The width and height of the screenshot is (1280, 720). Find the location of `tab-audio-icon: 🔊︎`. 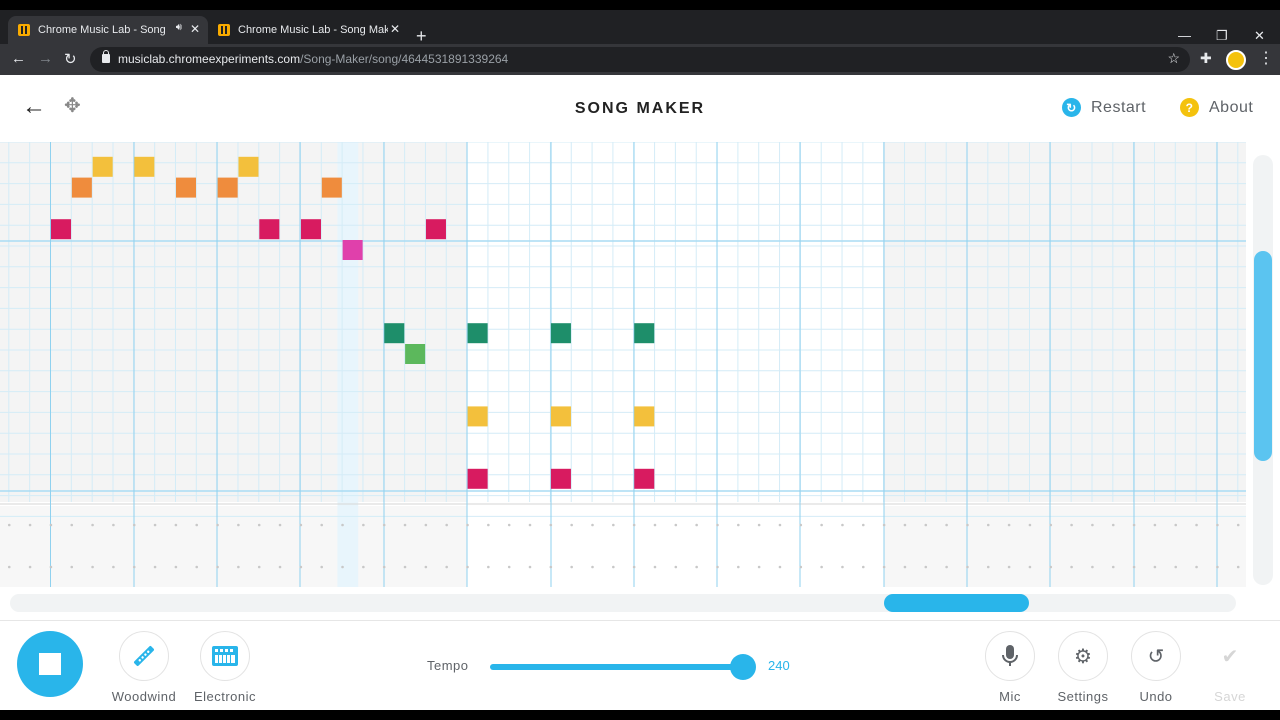

tab-audio-icon: 🔊︎ is located at coordinates (178, 27).